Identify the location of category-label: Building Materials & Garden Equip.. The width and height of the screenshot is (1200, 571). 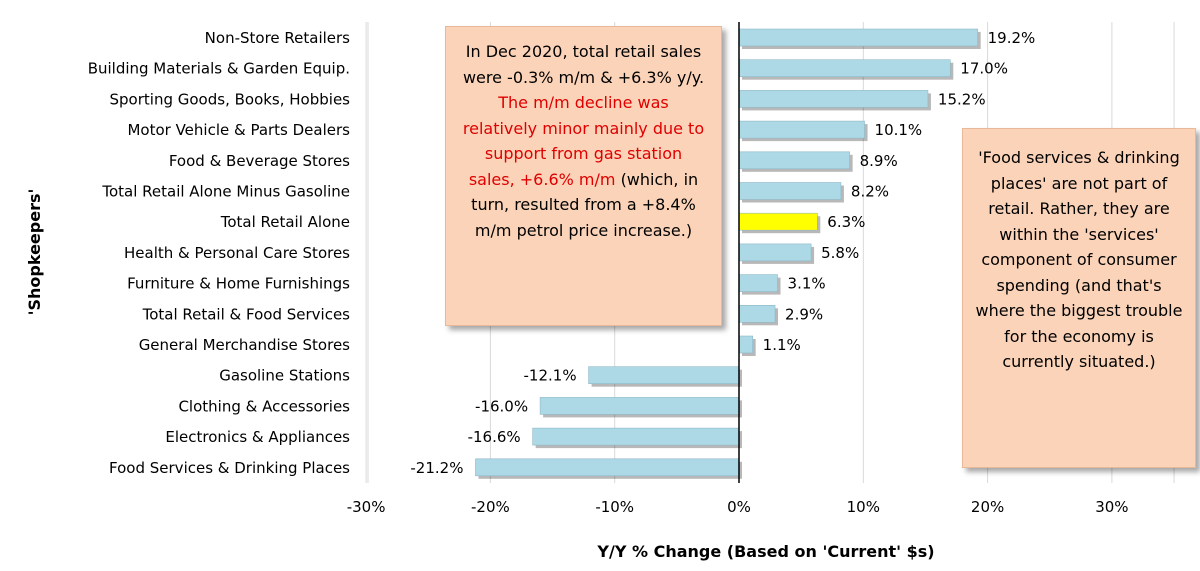
(219, 69).